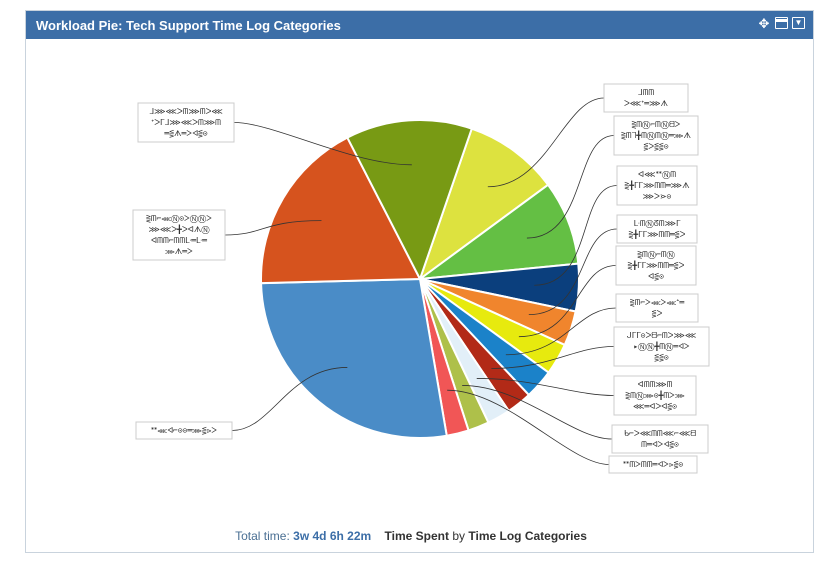  Describe the element at coordinates (655, 146) in the screenshot. I see `slice-label: ⋚ᐳ⋚⋚⊙` at that location.